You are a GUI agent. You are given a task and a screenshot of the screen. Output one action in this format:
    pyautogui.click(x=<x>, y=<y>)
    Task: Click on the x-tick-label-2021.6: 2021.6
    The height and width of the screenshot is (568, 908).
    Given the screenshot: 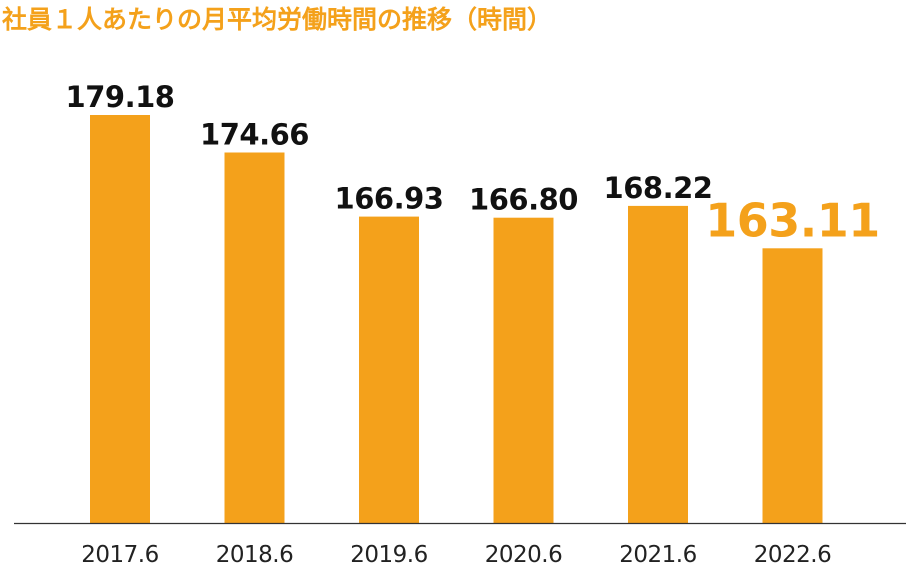 What is the action you would take?
    pyautogui.click(x=657, y=555)
    